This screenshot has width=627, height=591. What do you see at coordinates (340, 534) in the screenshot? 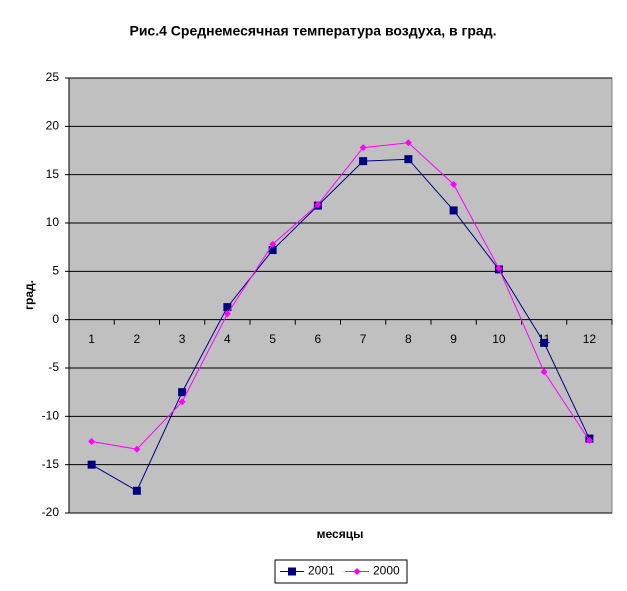
I see `x-axis-title: месяцы` at bounding box center [340, 534].